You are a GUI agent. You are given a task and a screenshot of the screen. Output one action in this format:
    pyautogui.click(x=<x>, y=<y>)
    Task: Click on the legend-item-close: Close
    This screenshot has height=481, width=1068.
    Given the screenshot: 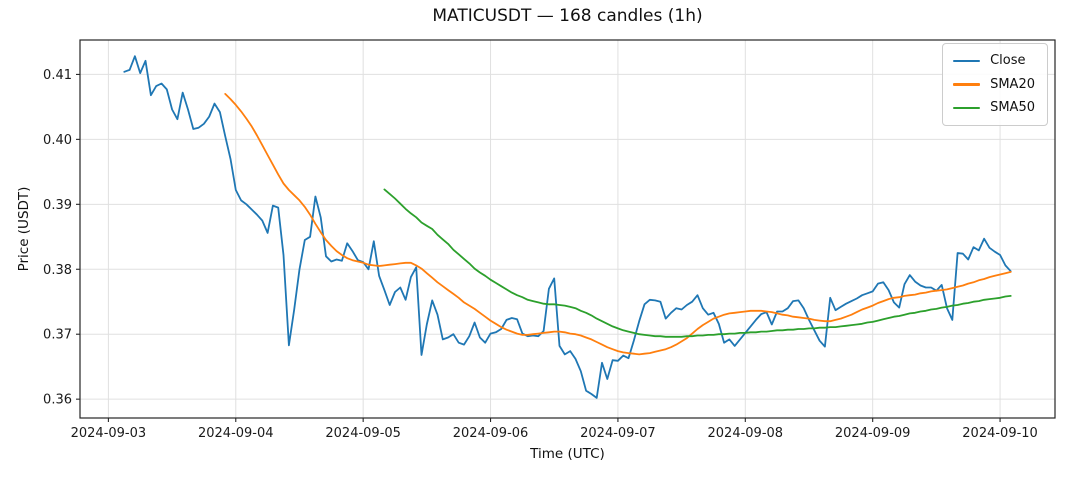 What is the action you would take?
    pyautogui.click(x=994, y=61)
    